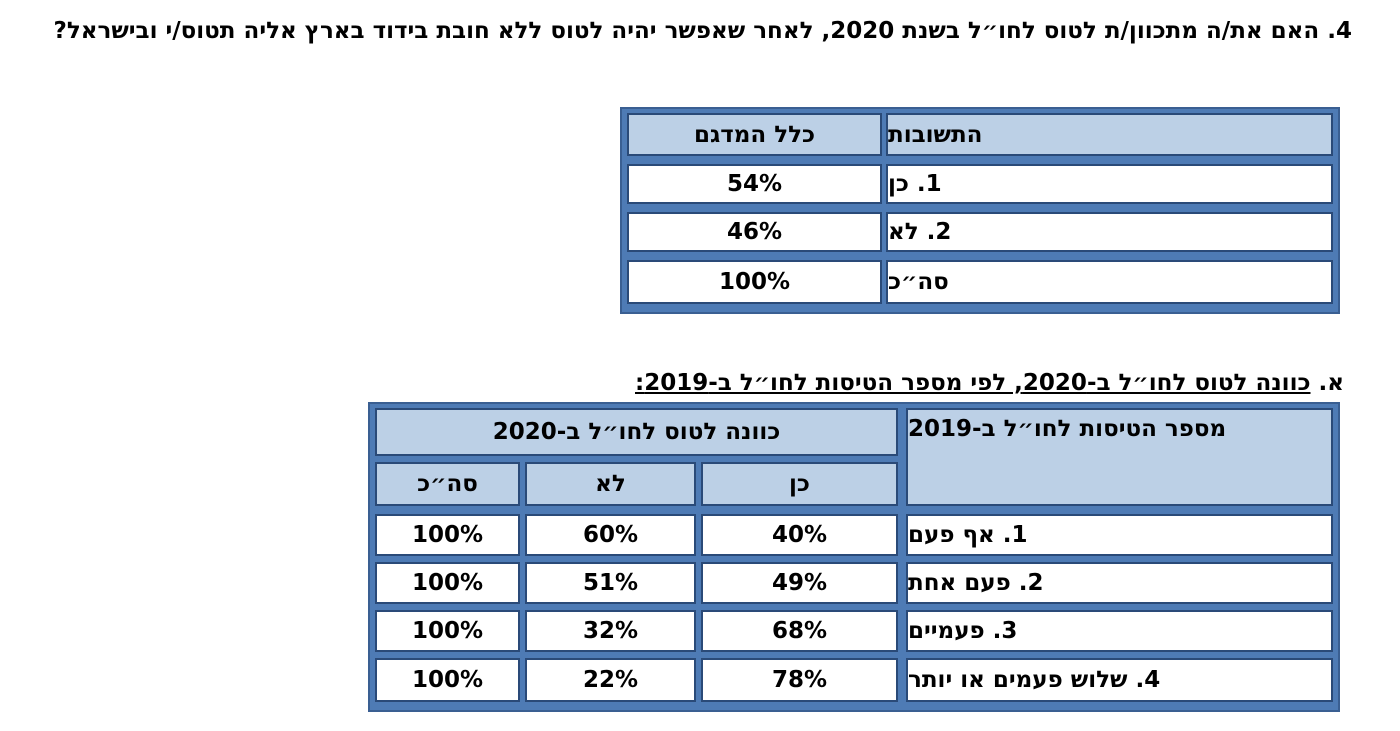 The image size is (1400, 731). What do you see at coordinates (447, 535) in the screenshot?
I see `row-total-never: 100%` at bounding box center [447, 535].